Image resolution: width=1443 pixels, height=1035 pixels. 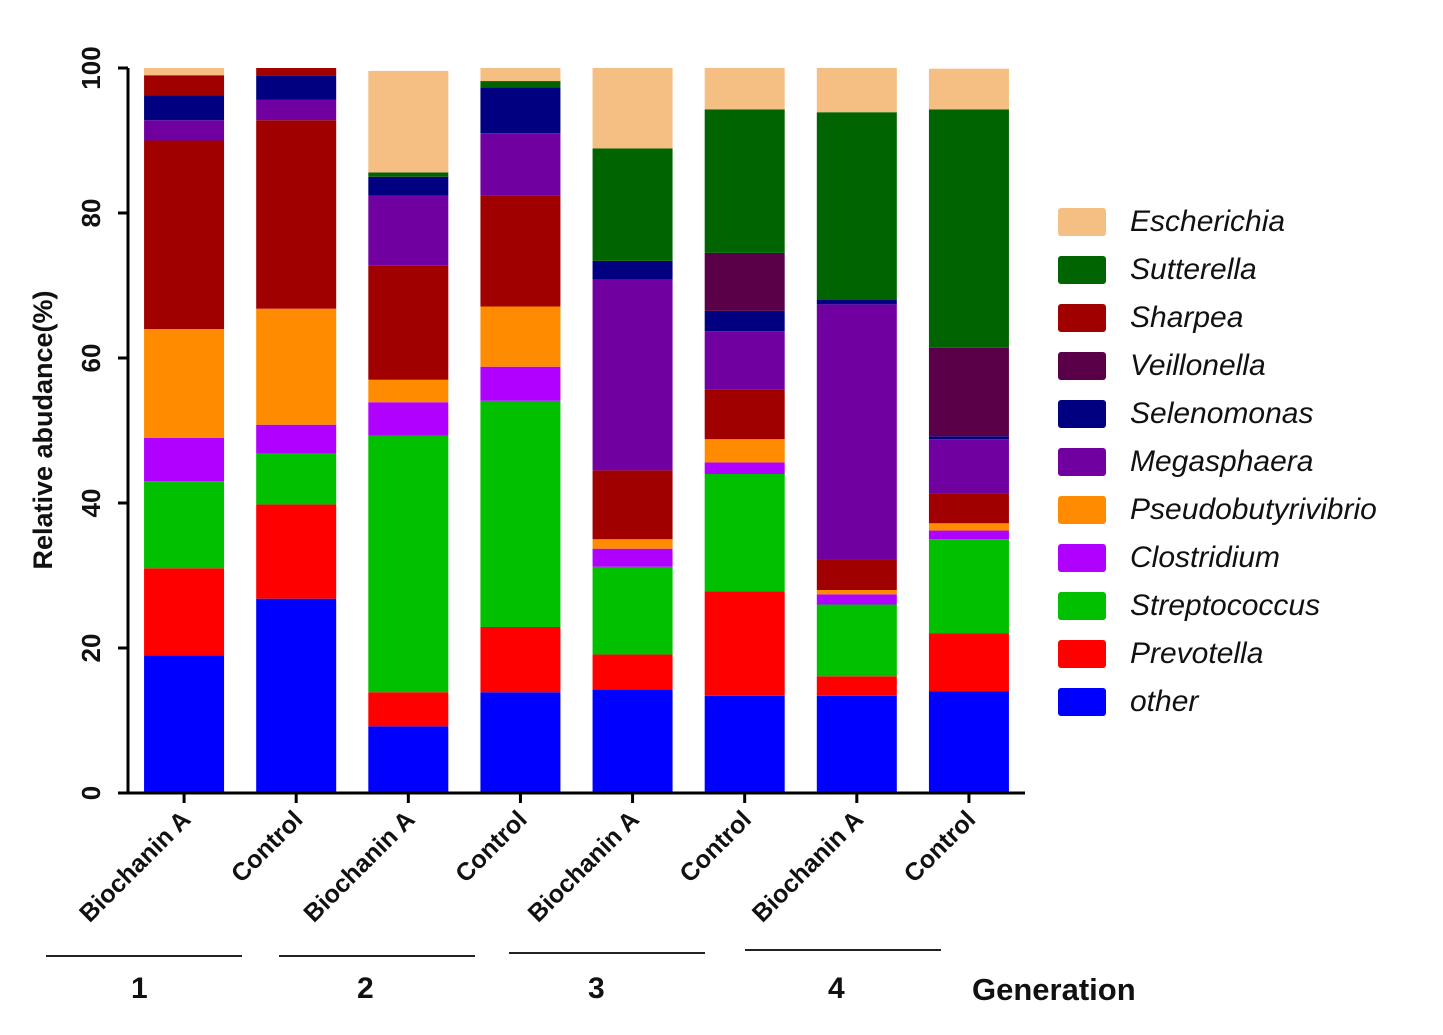 I want to click on group-label: 2, so click(x=365, y=988).